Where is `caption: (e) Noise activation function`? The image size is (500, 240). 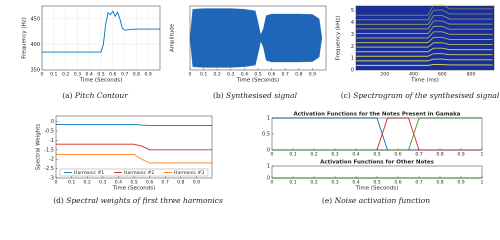
caption: (e) Noise activation function is located at coordinates (376, 200).